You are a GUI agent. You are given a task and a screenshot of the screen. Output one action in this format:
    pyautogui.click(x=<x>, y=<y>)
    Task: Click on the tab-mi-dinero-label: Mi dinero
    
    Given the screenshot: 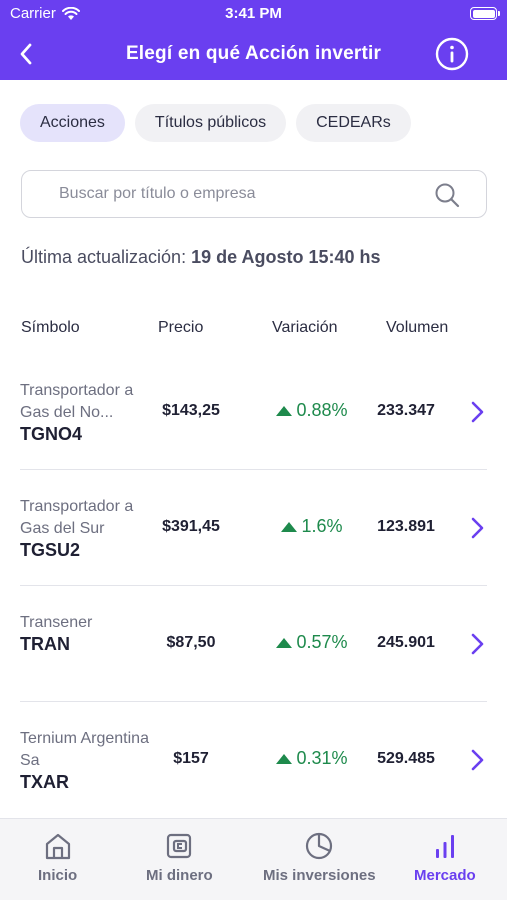 What is the action you would take?
    pyautogui.click(x=179, y=875)
    